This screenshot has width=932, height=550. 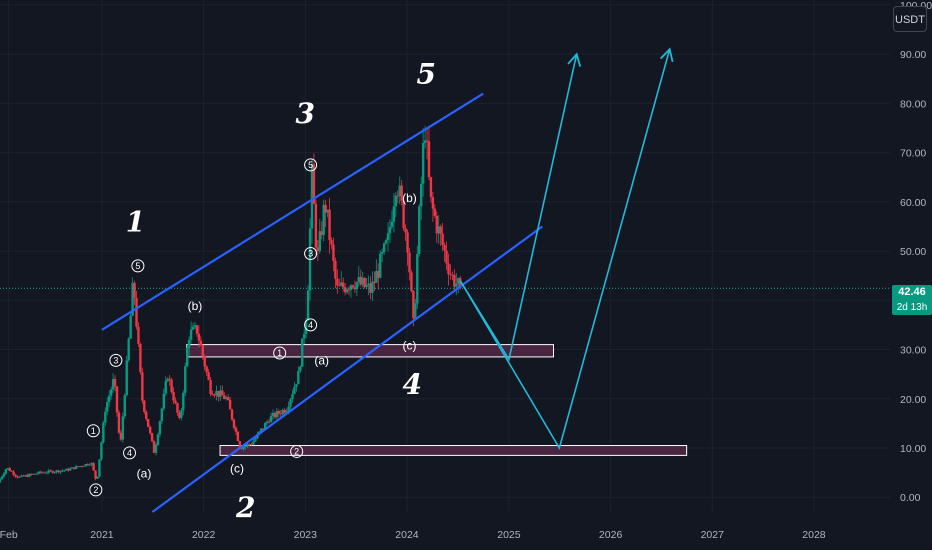 I want to click on last-price-value: 42.46, so click(x=912, y=292).